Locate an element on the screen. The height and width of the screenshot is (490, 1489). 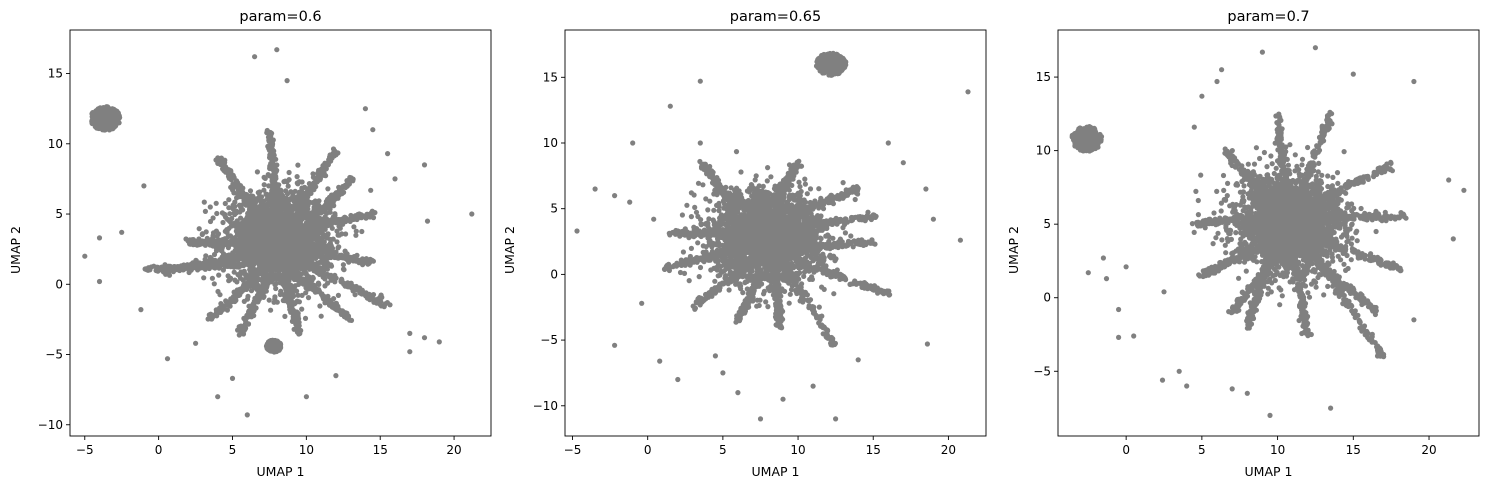
x-axis-label: UMAP 1 is located at coordinates (281, 471).